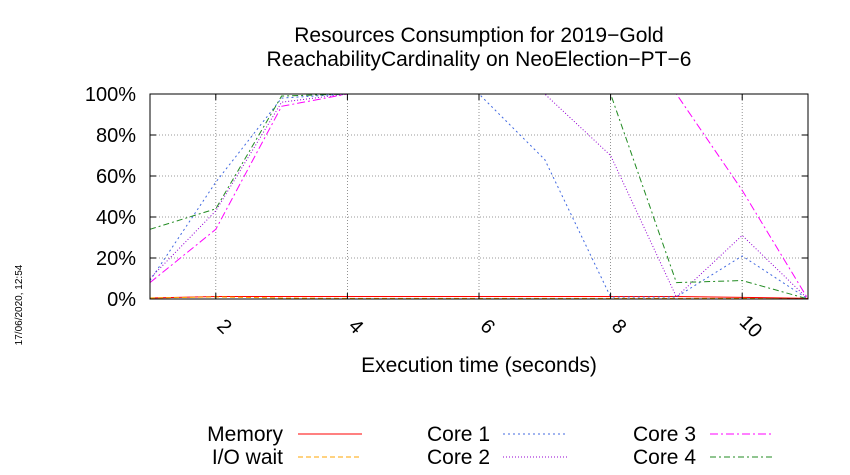 The image size is (850, 475). I want to click on legend-label-core-2: Core 2, so click(458, 457).